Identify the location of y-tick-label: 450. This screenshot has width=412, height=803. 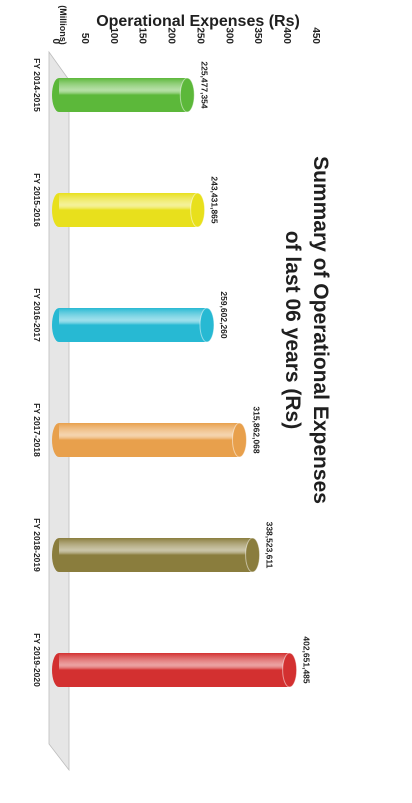
(315, 35).